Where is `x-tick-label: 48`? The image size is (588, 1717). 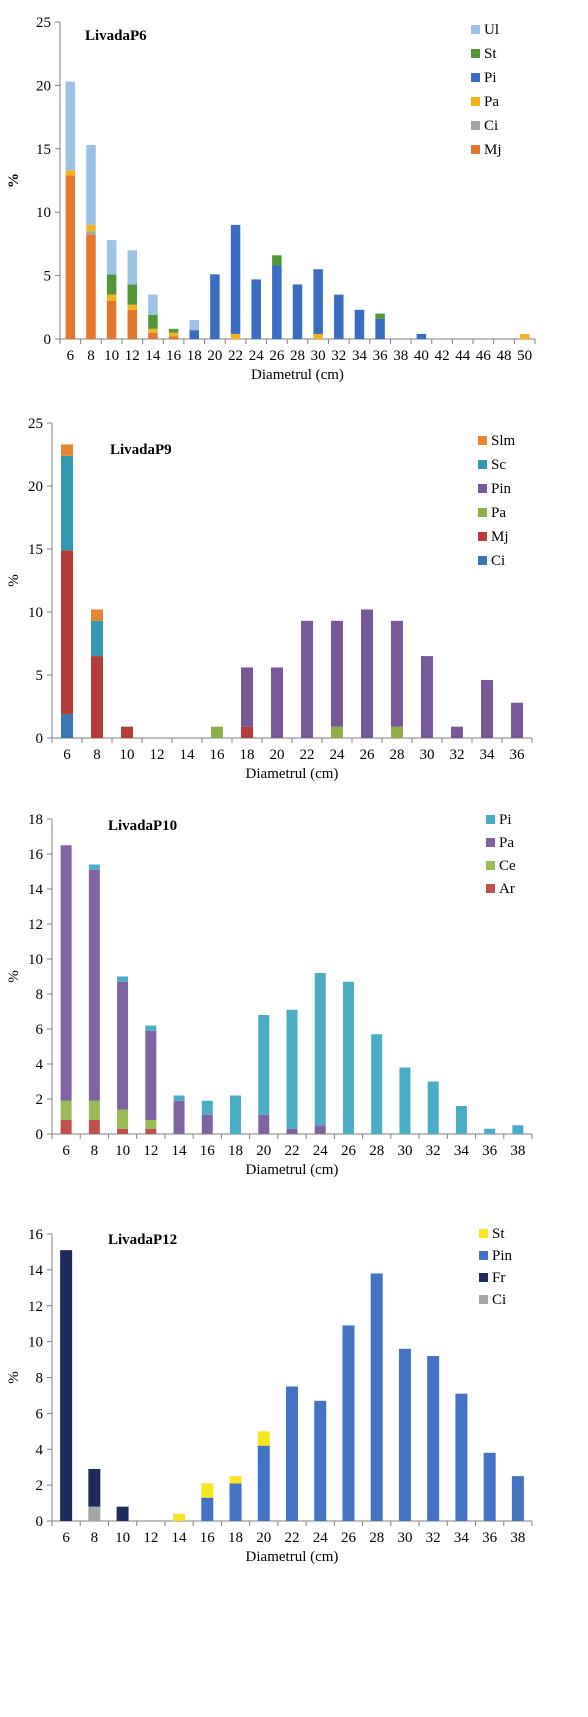
x-tick-label: 48 is located at coordinates (504, 356).